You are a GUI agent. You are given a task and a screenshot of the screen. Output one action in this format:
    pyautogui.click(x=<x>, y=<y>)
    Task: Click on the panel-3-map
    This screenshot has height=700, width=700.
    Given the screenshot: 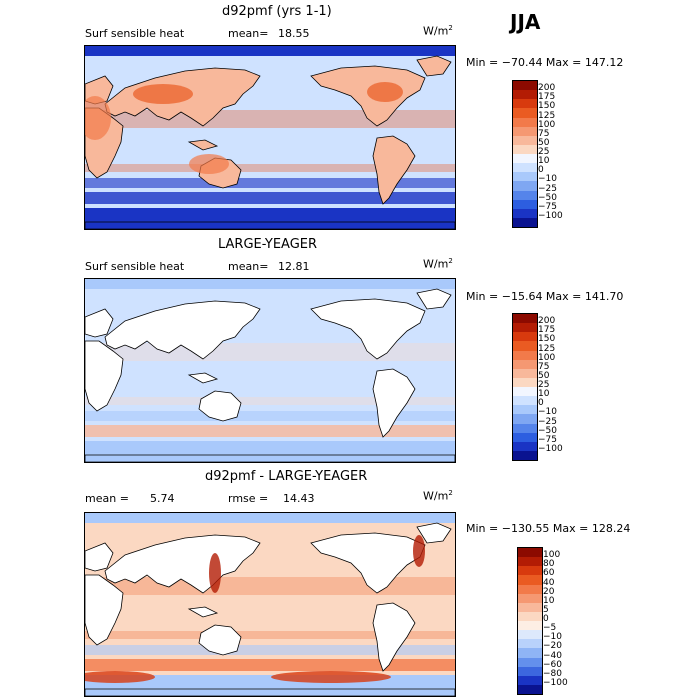 What is the action you would take?
    pyautogui.click(x=270, y=604)
    